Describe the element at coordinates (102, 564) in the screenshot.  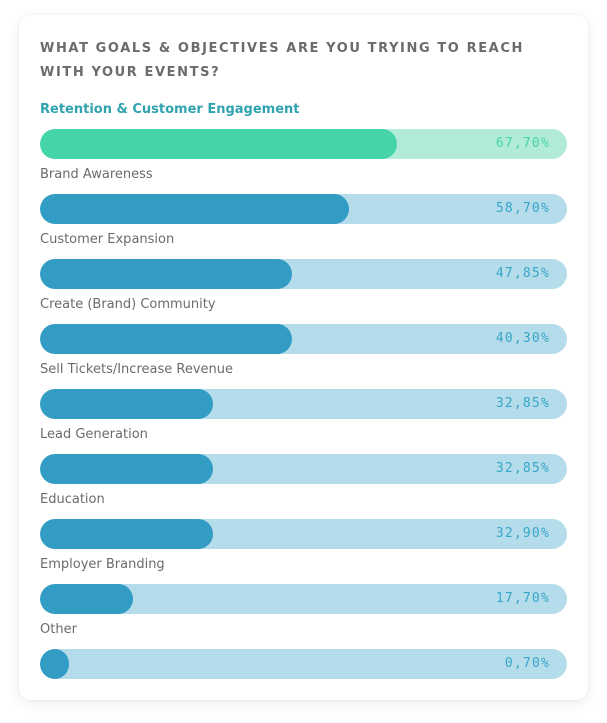
I see `bar-label: Employer Branding` at that location.